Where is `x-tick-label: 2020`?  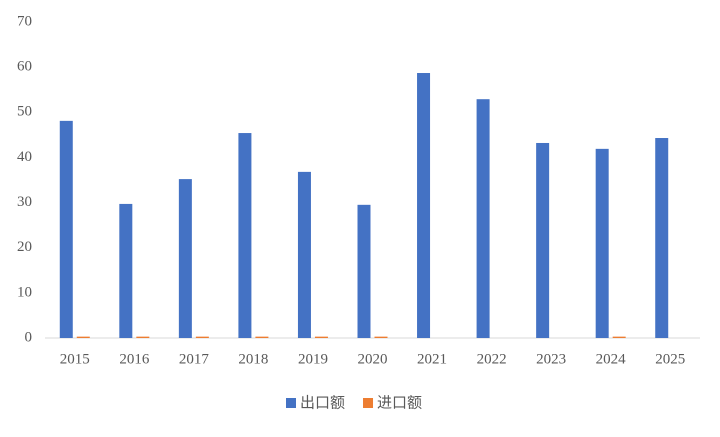 x-tick-label: 2020 is located at coordinates (373, 359).